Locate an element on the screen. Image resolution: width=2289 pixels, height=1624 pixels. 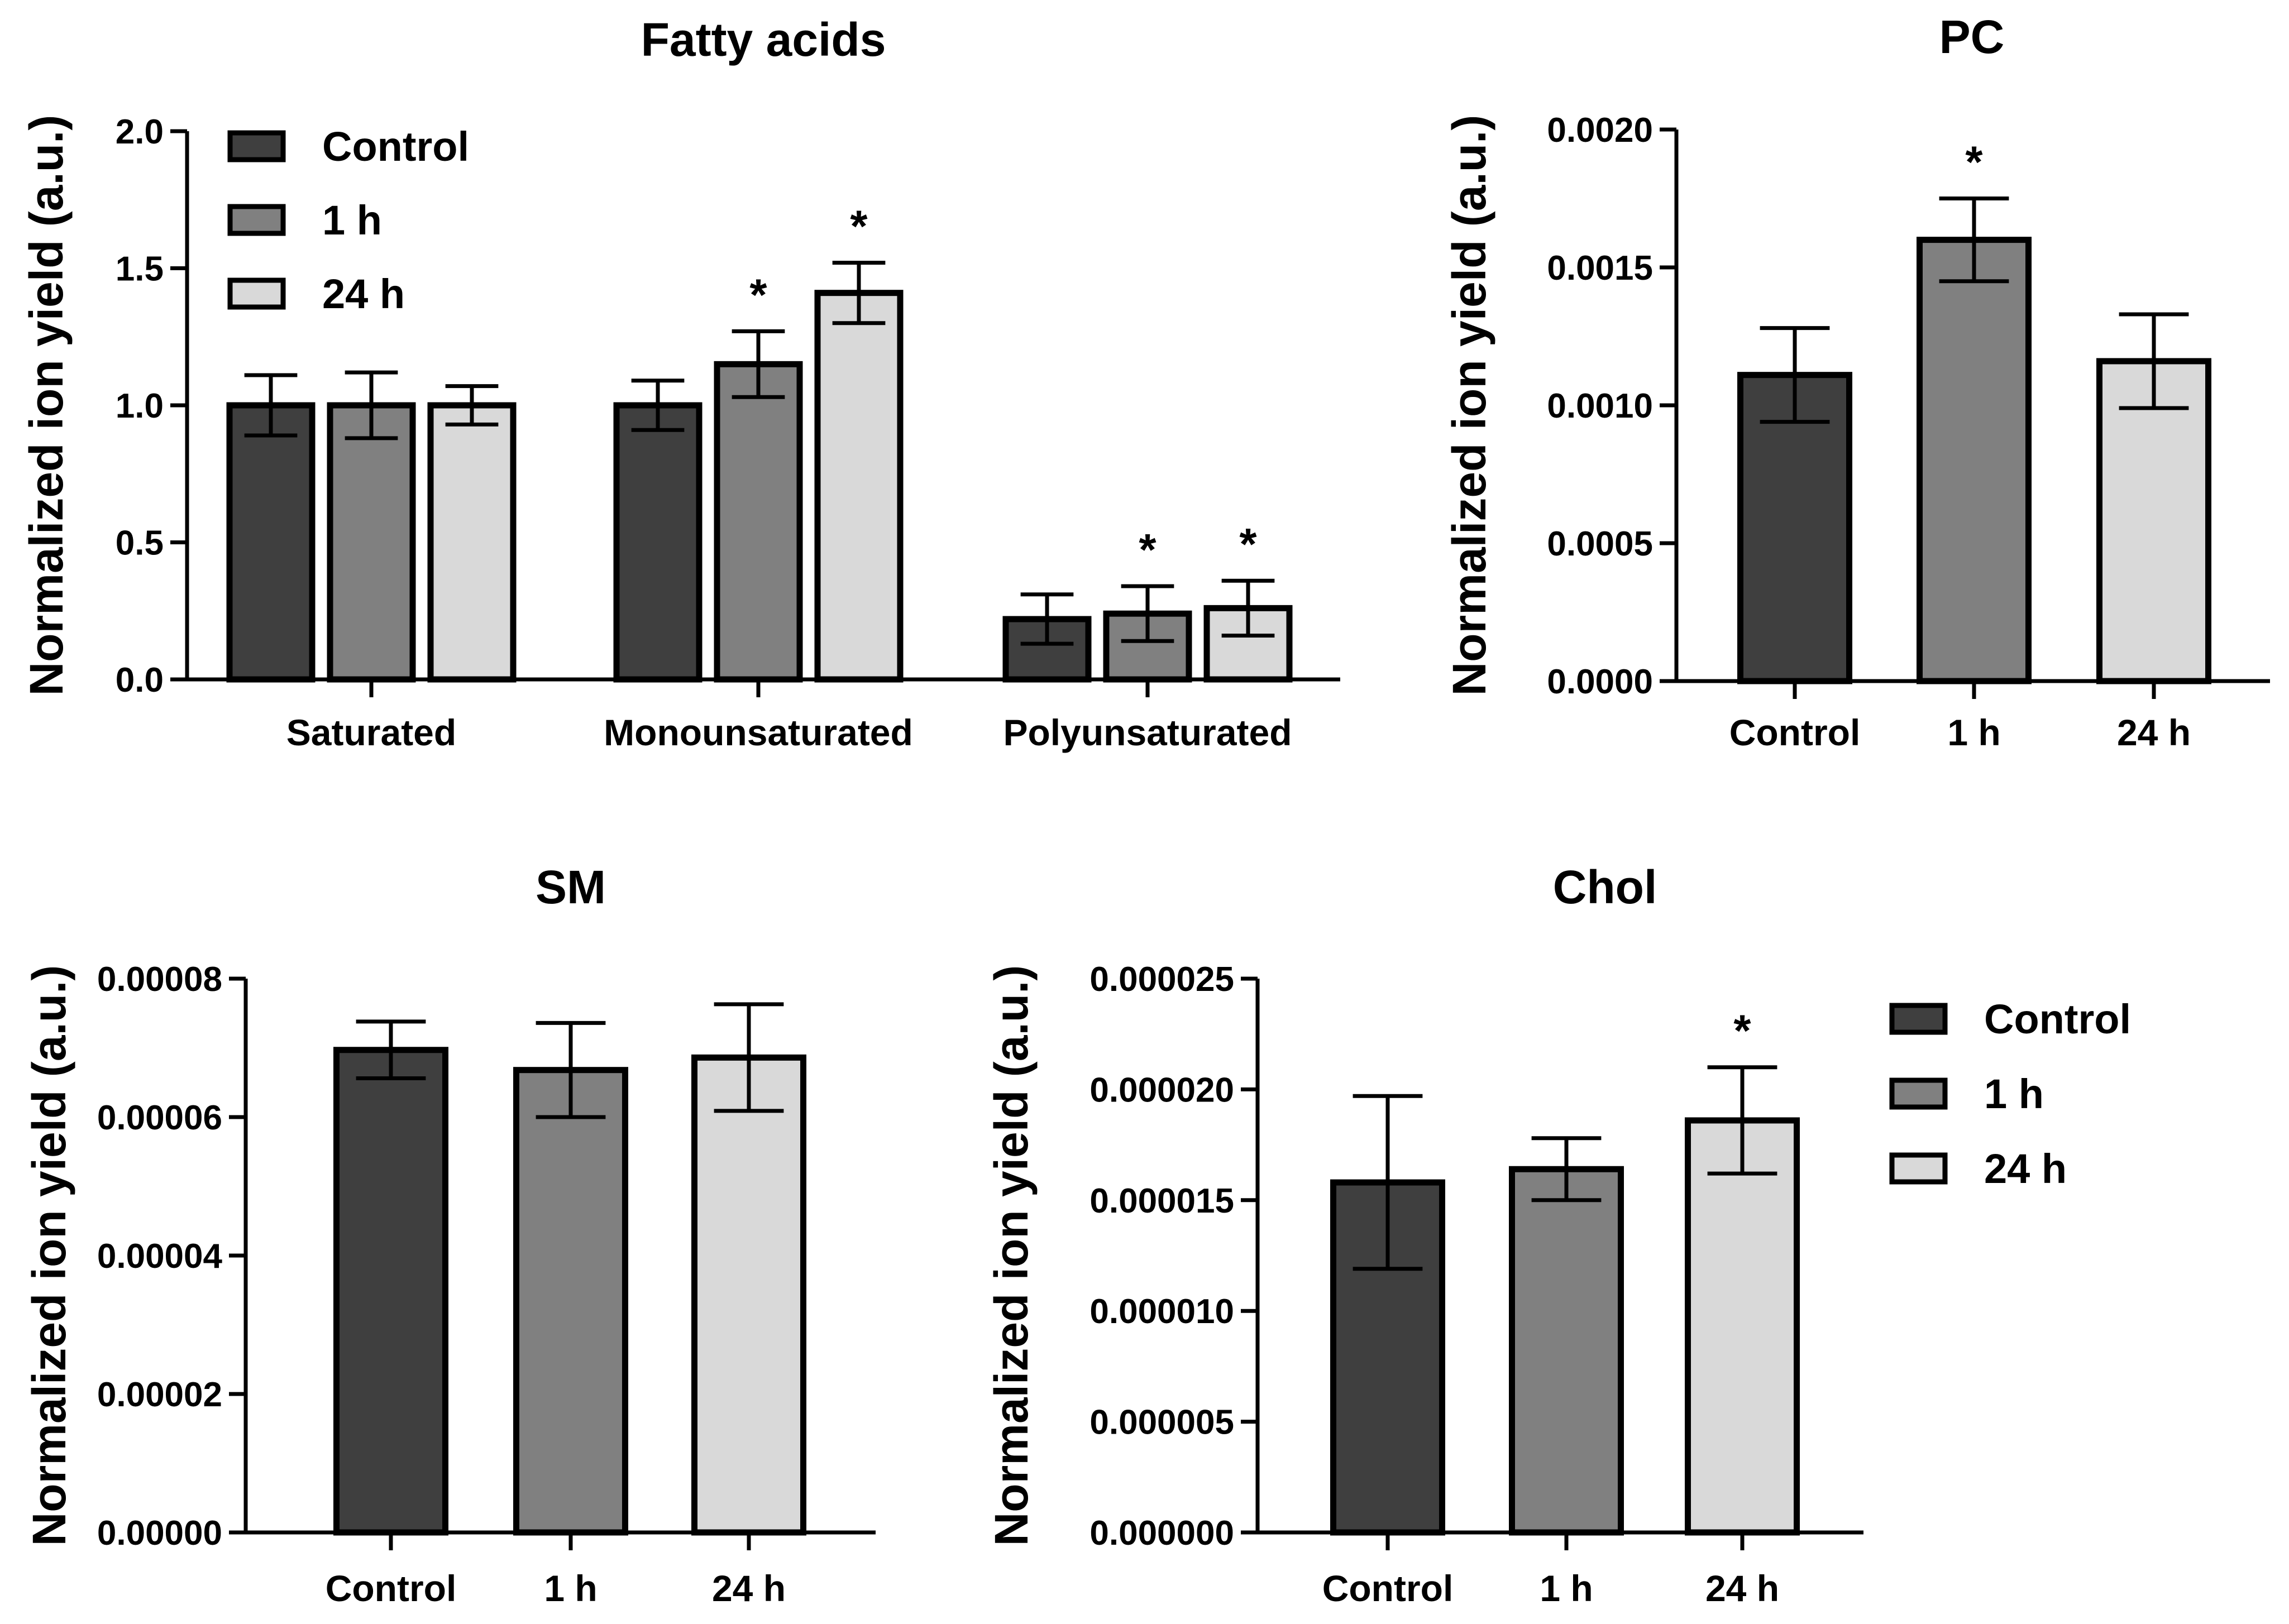
saturated-1-h-bar is located at coordinates (371, 542).